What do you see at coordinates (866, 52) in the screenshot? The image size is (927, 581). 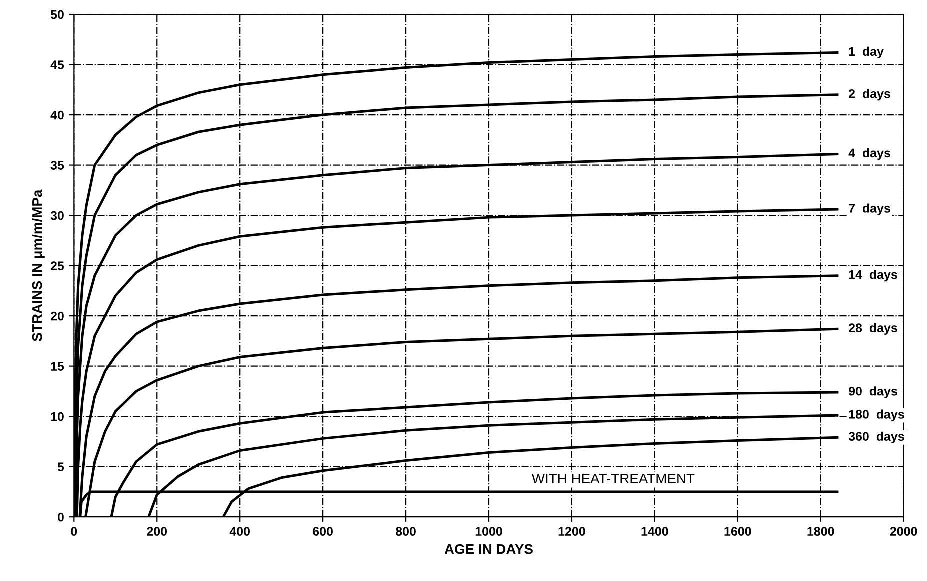 I see `series-label: 1 day` at bounding box center [866, 52].